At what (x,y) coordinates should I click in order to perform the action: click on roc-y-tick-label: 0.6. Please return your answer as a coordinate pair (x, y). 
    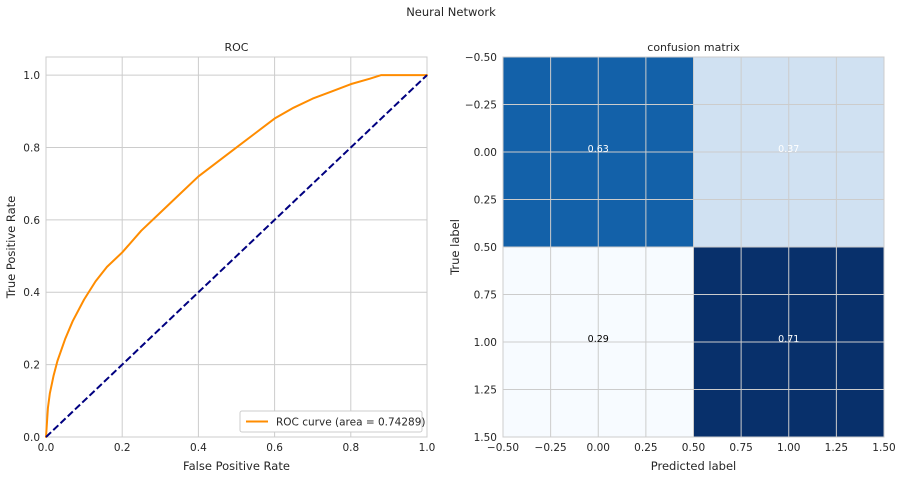
    Looking at the image, I should click on (31, 221).